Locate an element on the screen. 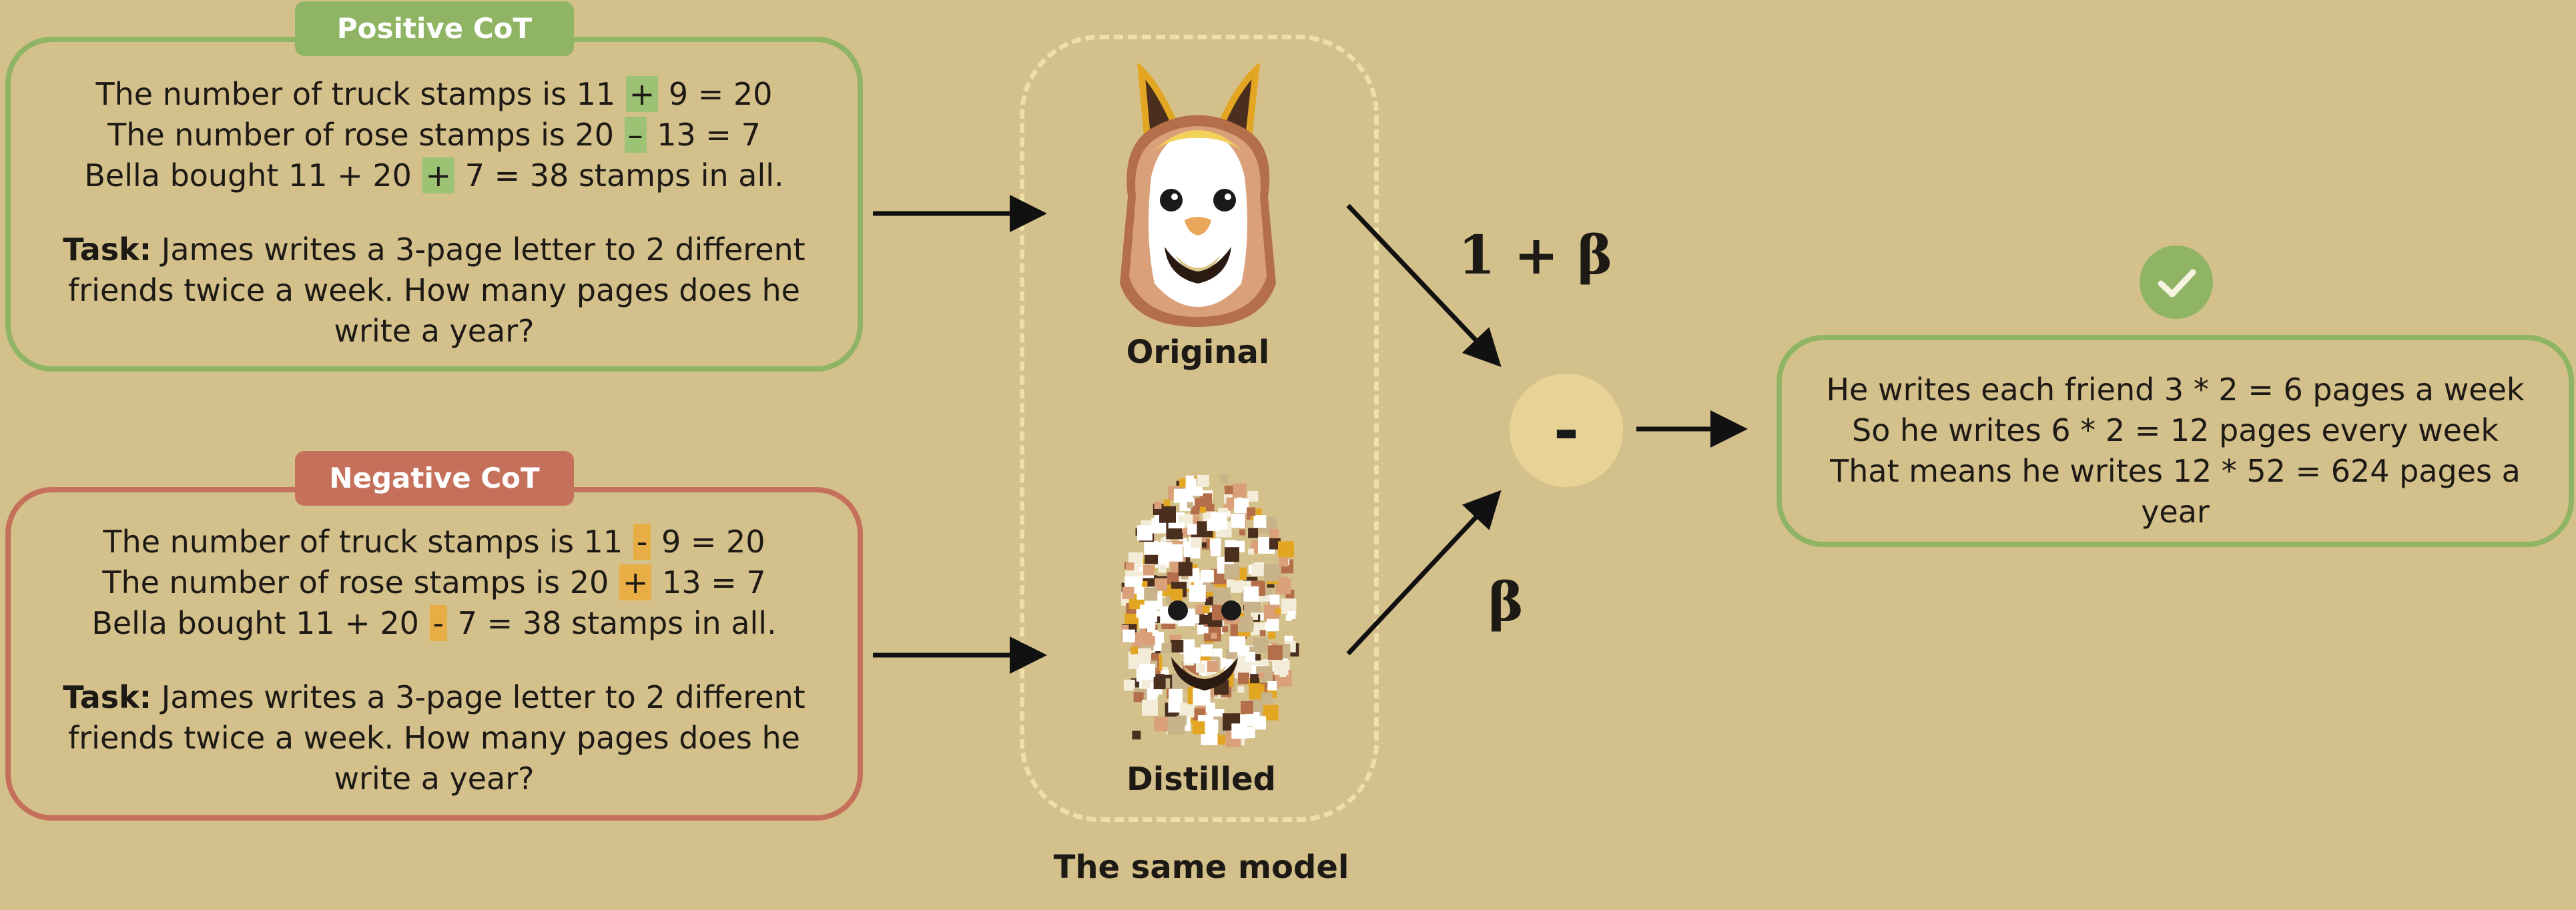 The width and height of the screenshot is (2576, 910). distilled-model-label: Distilled is located at coordinates (1201, 779).